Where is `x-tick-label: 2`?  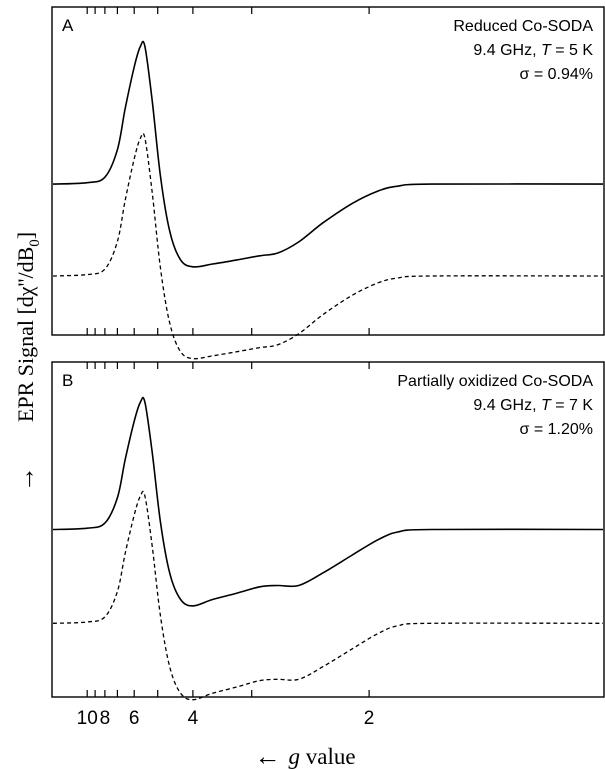 x-tick-label: 2 is located at coordinates (369, 718).